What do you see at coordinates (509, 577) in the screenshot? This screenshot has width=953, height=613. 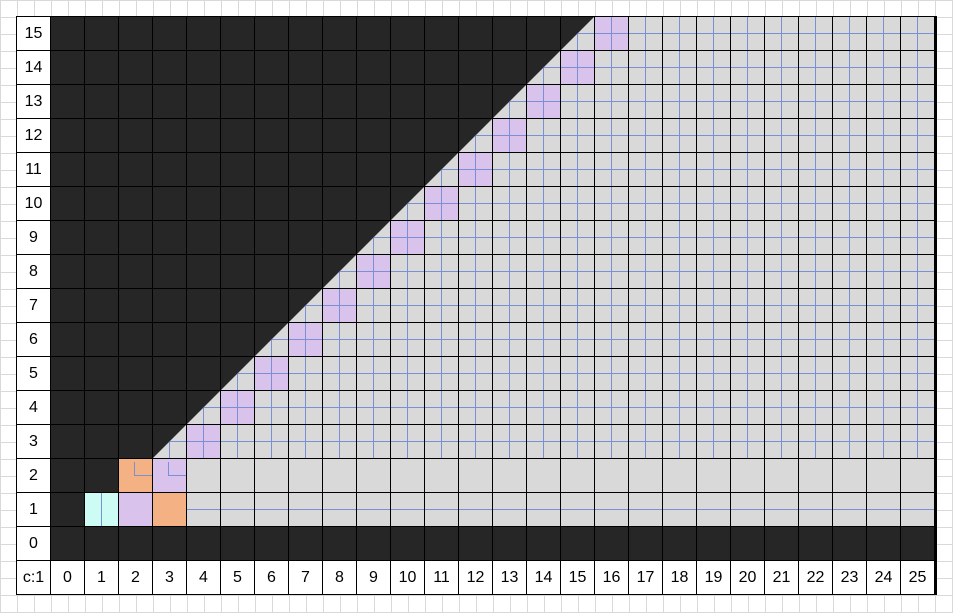 I see `column-label: 13` at bounding box center [509, 577].